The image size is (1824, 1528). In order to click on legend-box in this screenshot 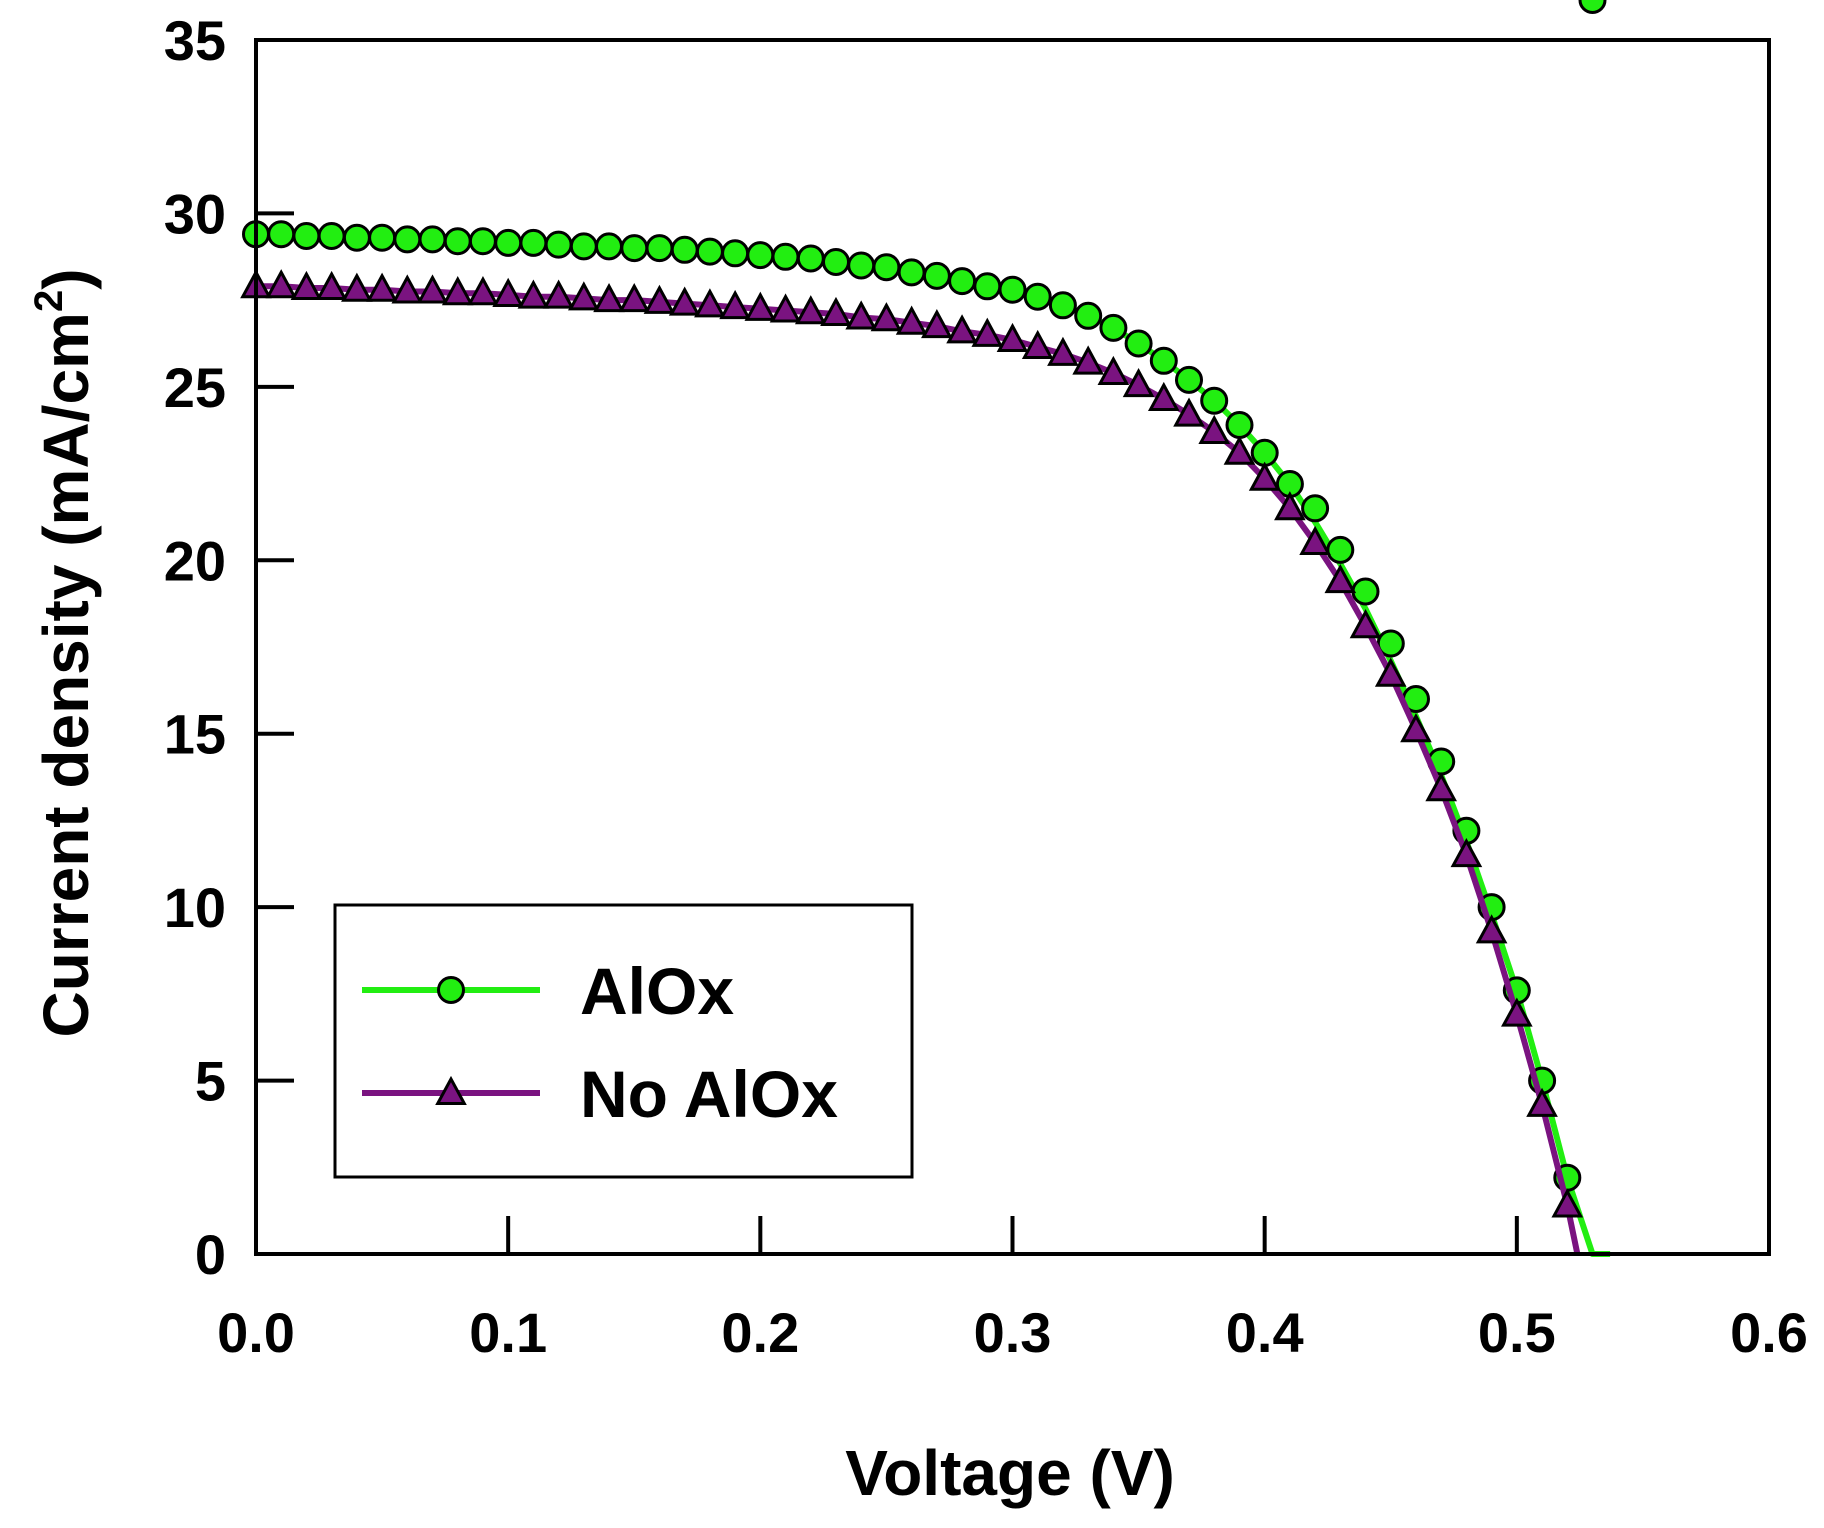, I will do `click(623, 1041)`.